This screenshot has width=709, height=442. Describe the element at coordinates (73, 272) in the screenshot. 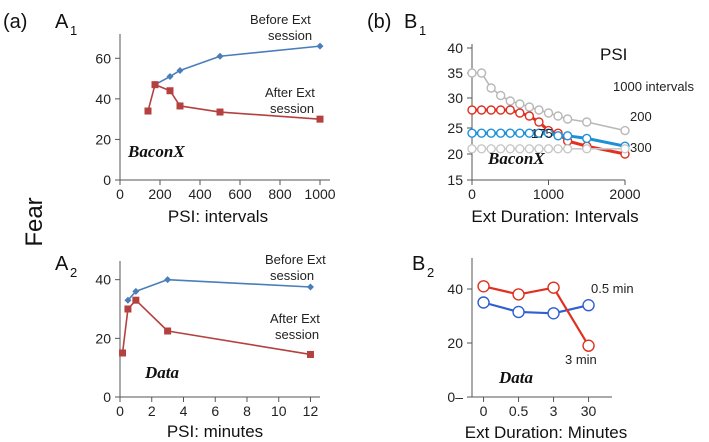

I see `panel-sub-a2: 2` at that location.